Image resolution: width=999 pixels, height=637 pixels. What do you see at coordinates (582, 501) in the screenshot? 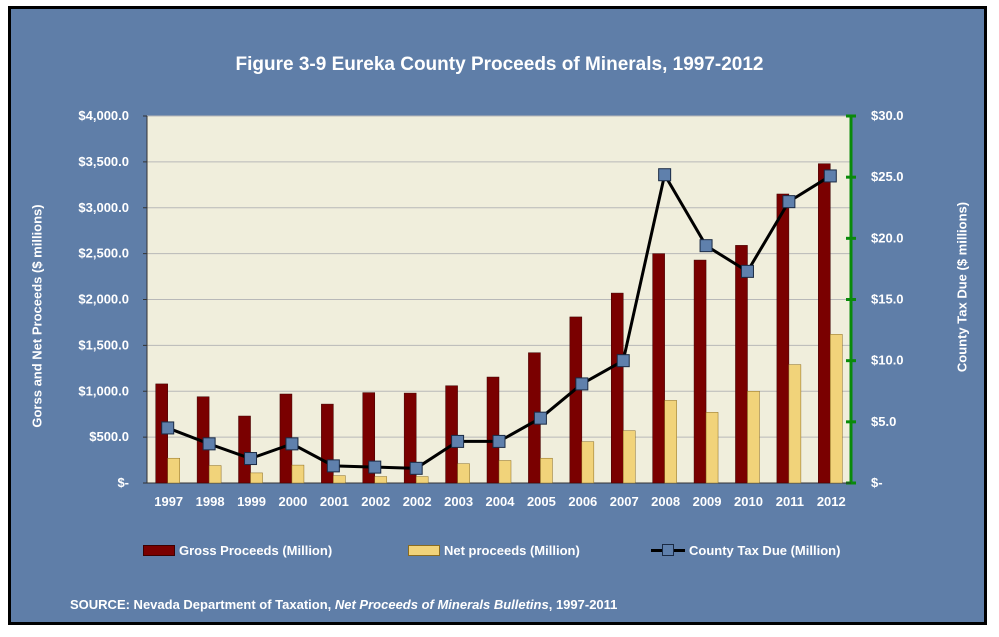
I see `x-tick-label: 2006` at bounding box center [582, 501].